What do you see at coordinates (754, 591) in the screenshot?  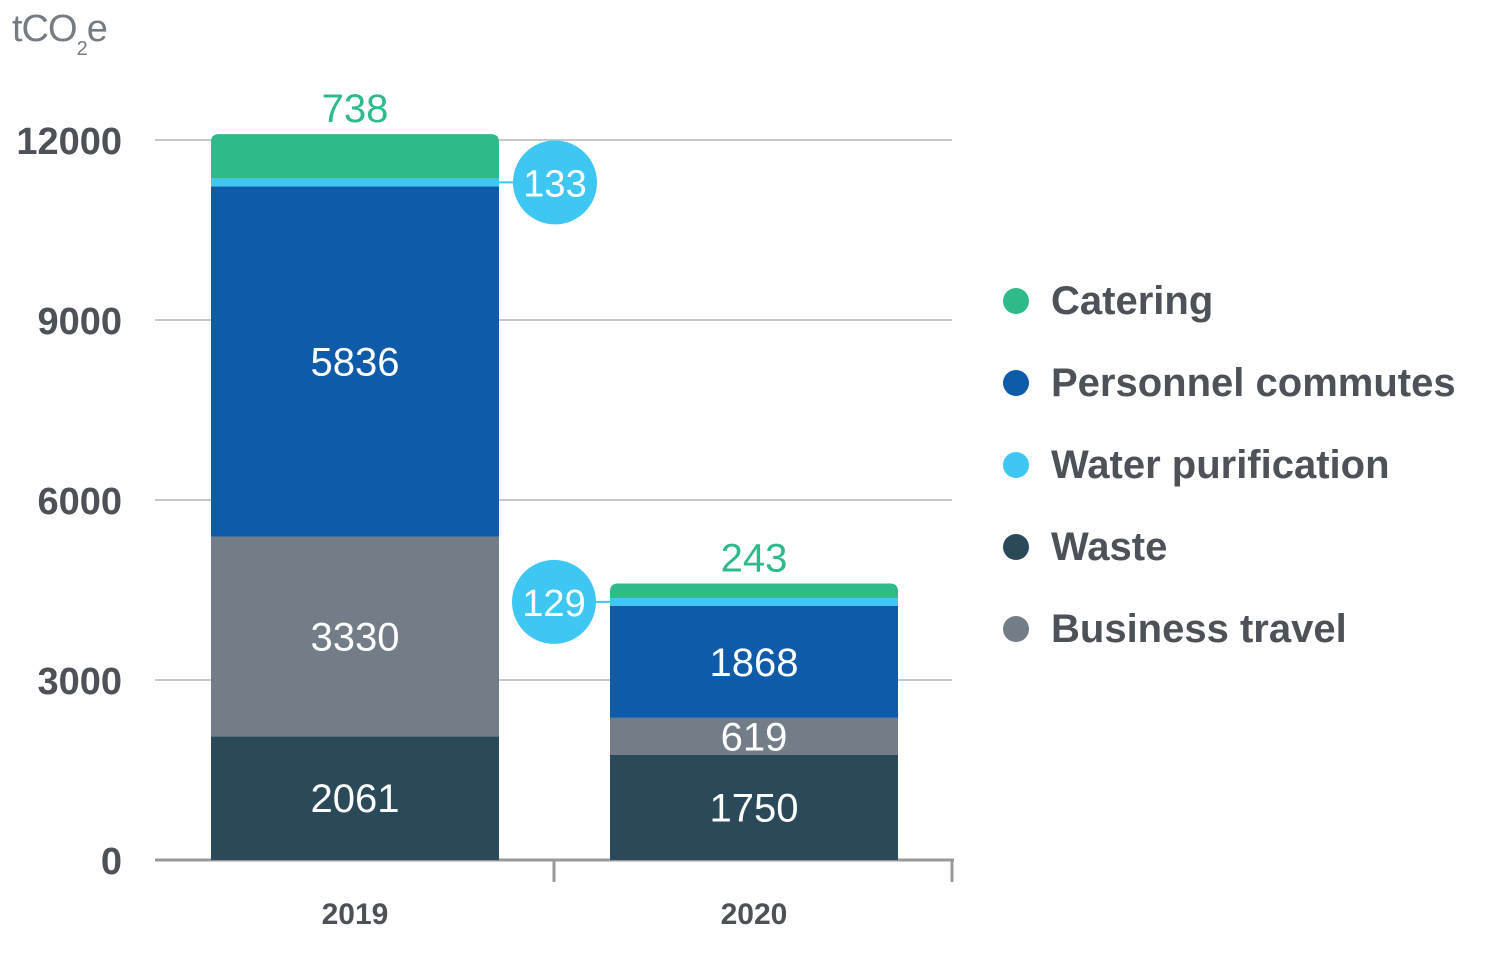 I see `bar-segment-catering-2020` at bounding box center [754, 591].